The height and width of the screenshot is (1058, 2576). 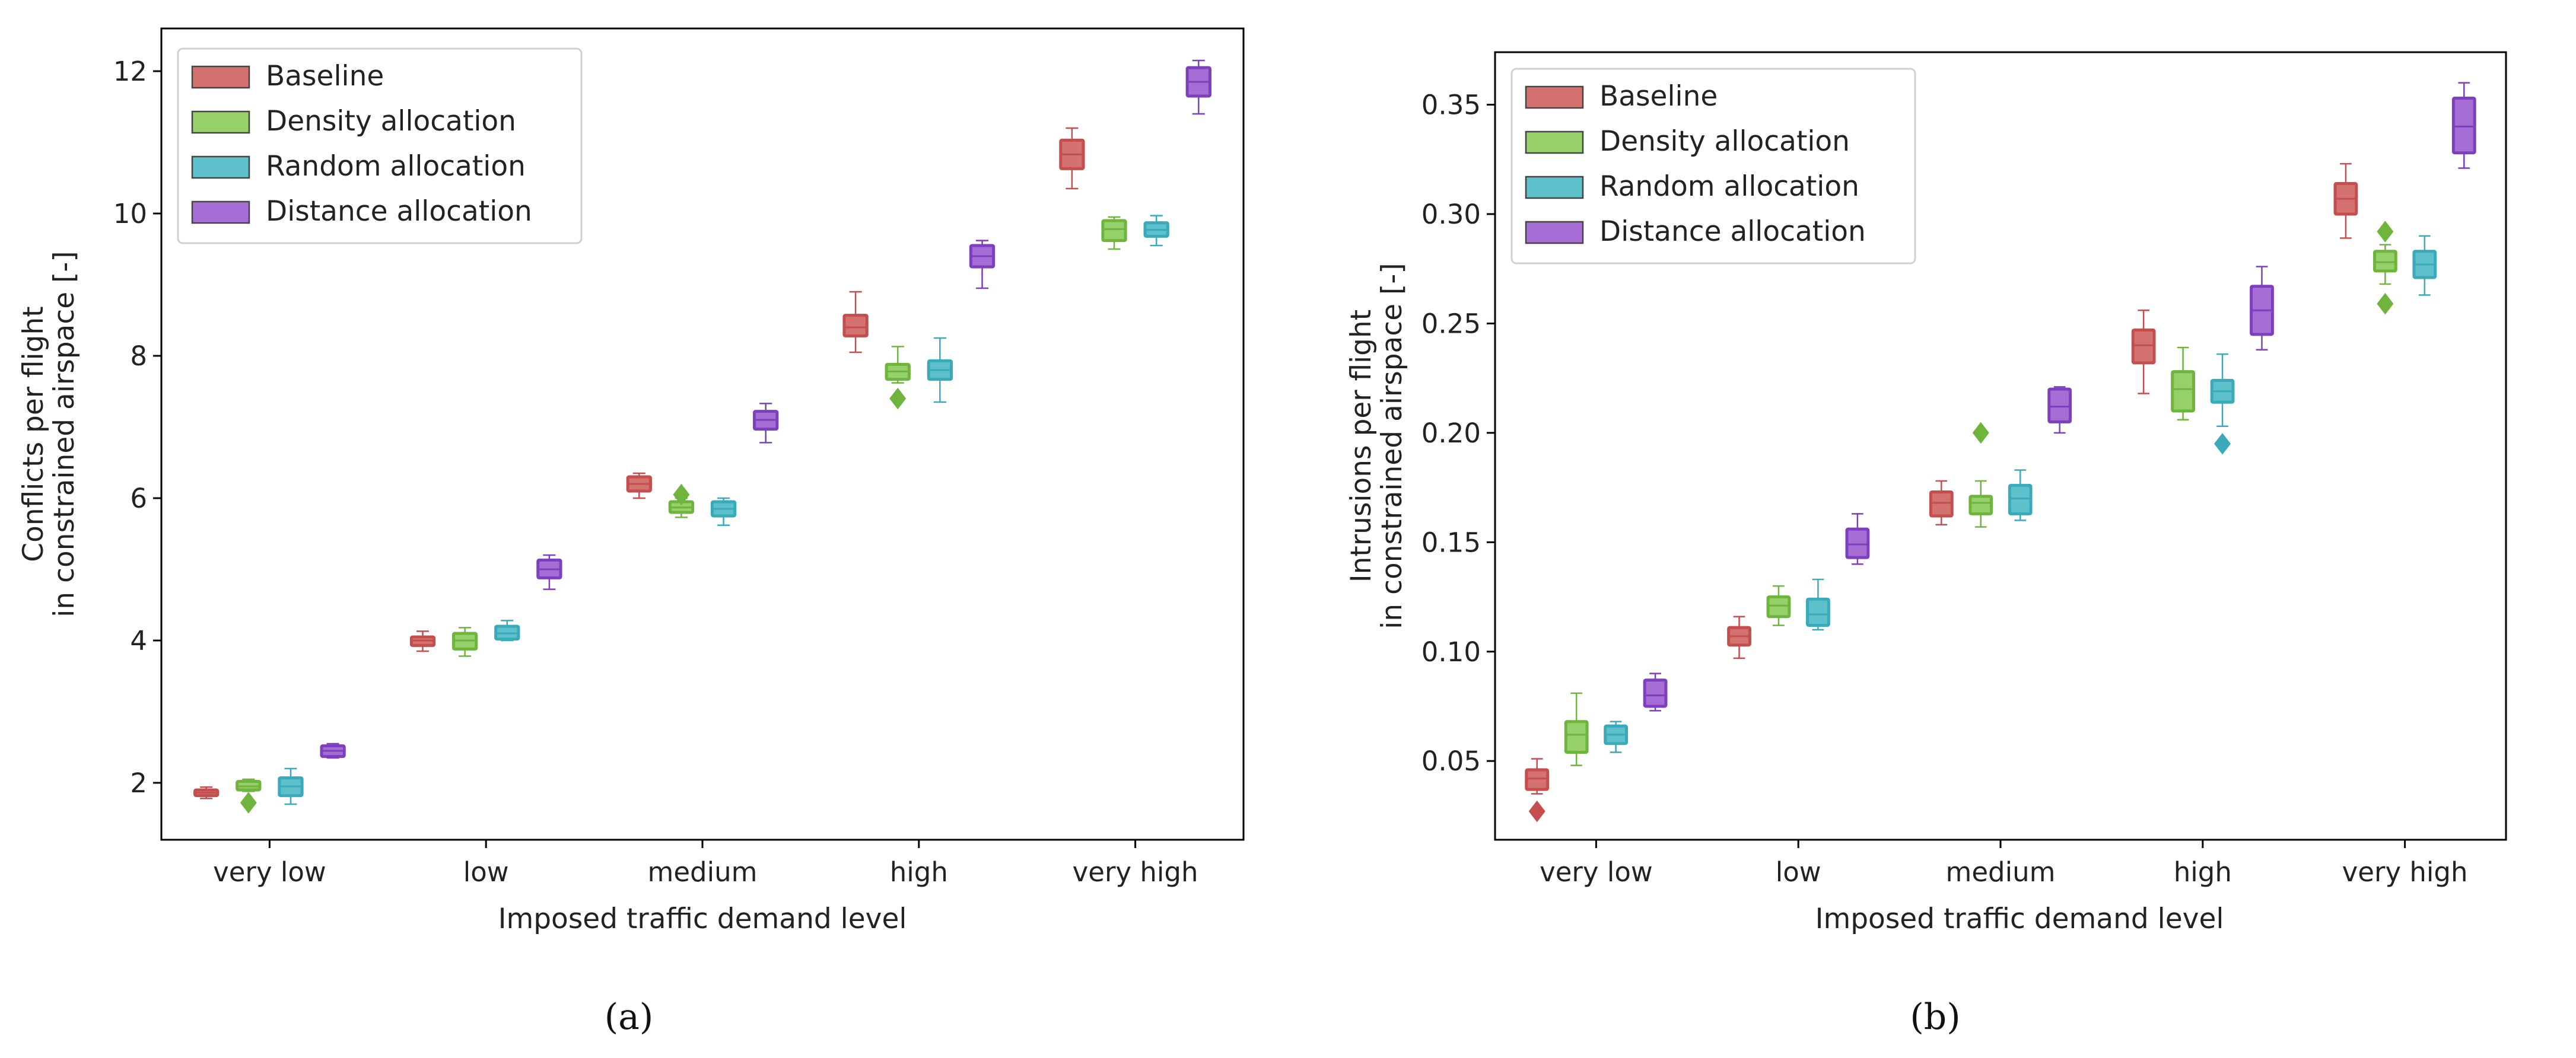 What do you see at coordinates (2405, 872) in the screenshot?
I see `x-tick-label: very high` at bounding box center [2405, 872].